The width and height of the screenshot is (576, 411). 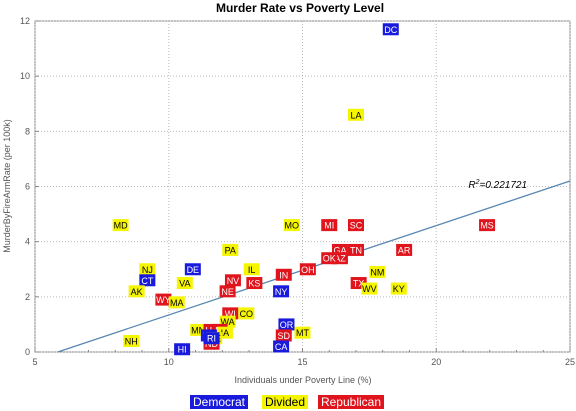 I want to click on x-tick-label: 5, so click(x=34, y=362).